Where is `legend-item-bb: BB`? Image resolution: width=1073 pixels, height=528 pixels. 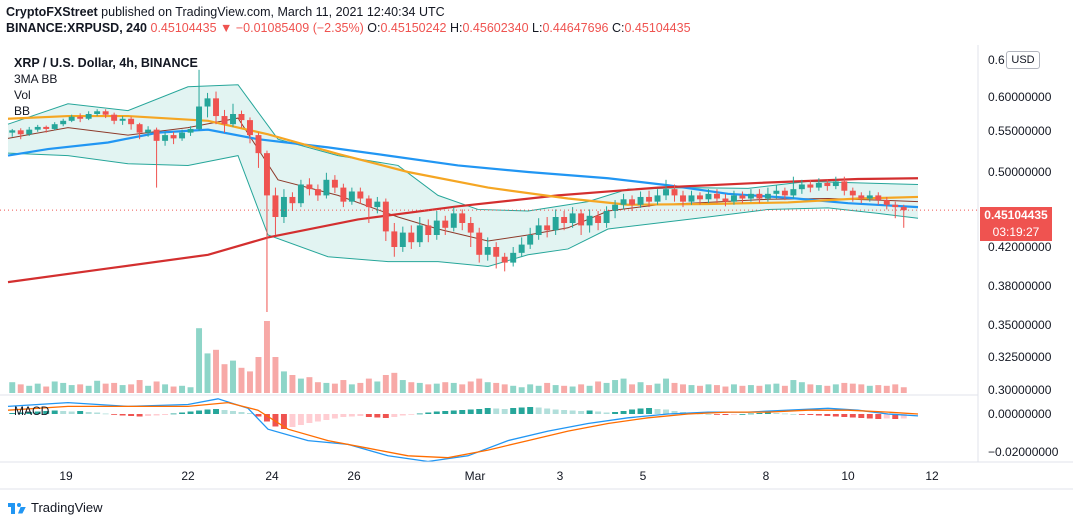 legend-item-bb: BB is located at coordinates (22, 111).